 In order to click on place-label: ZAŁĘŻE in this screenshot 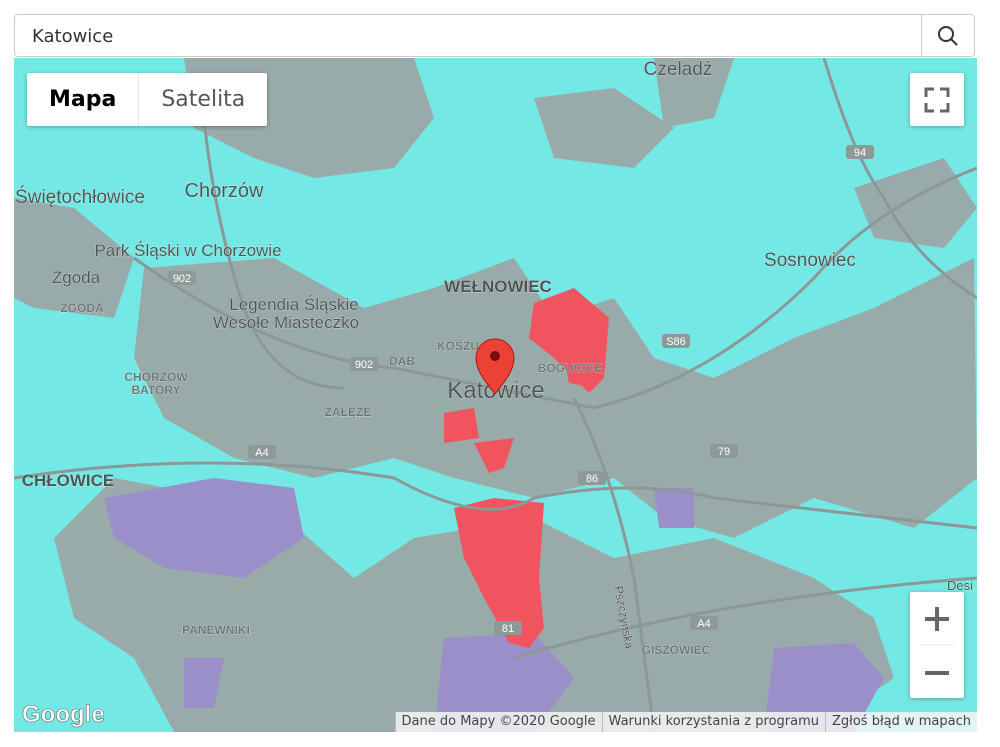, I will do `click(348, 411)`.